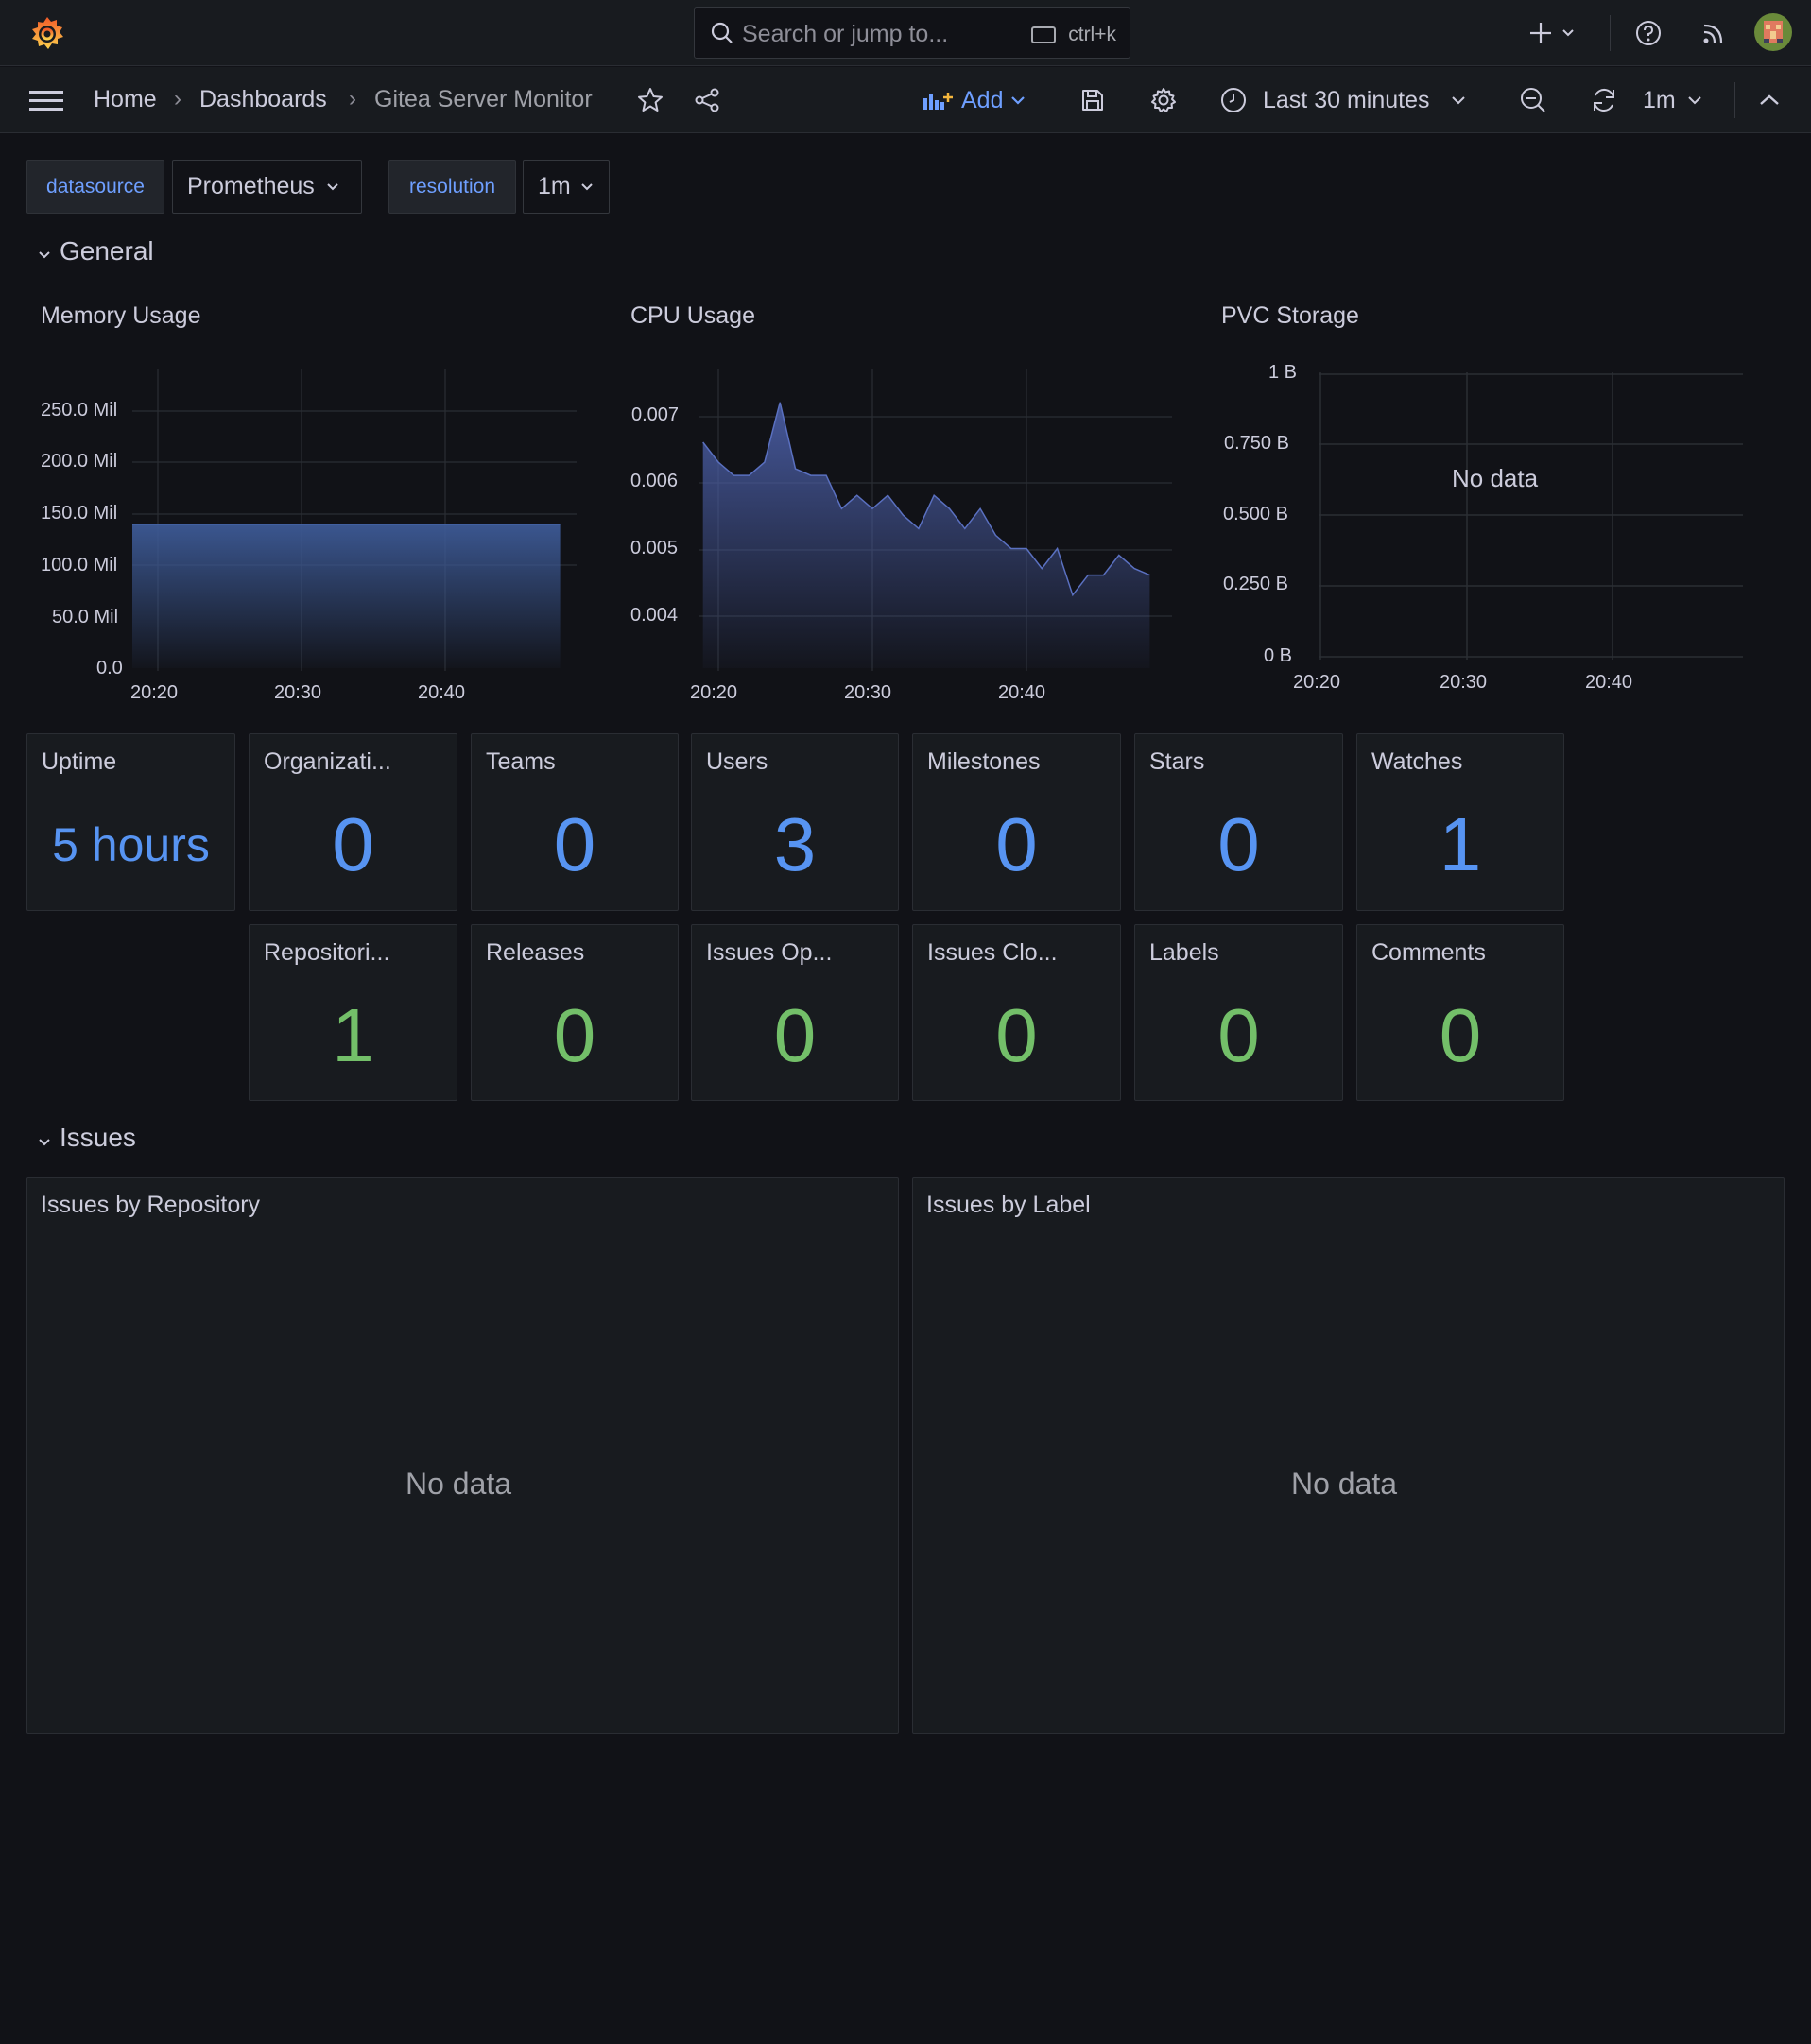  What do you see at coordinates (1558, 33) in the screenshot?
I see `new-menu-button` at bounding box center [1558, 33].